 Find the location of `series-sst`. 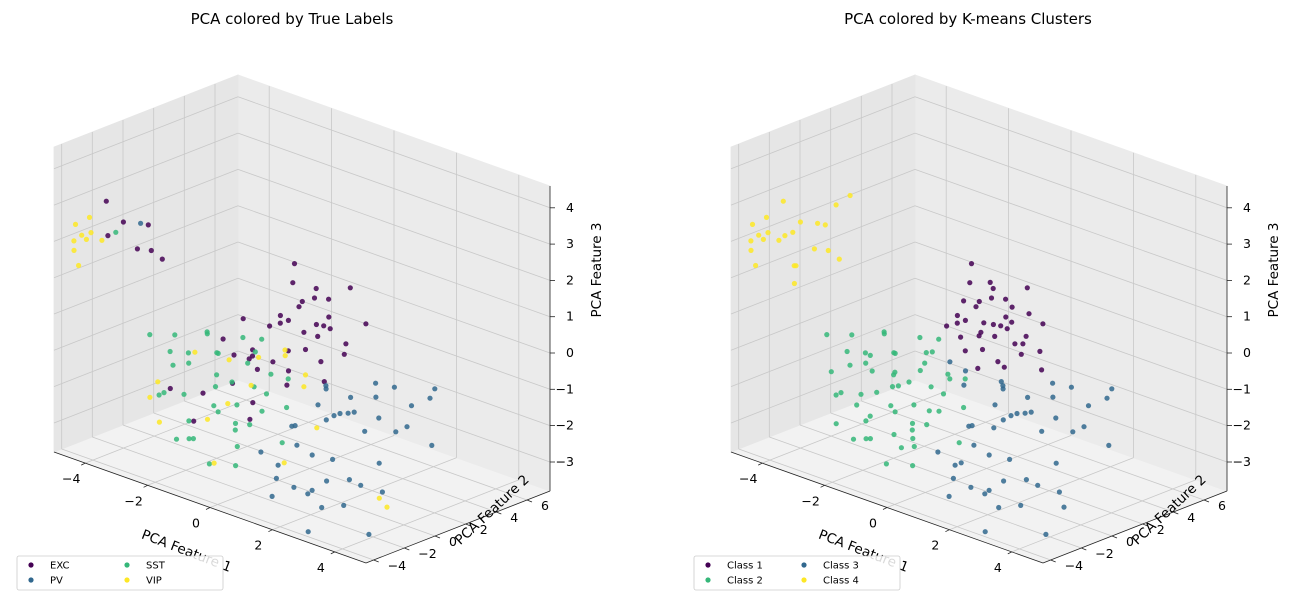

series-sst is located at coordinates (202, 349).